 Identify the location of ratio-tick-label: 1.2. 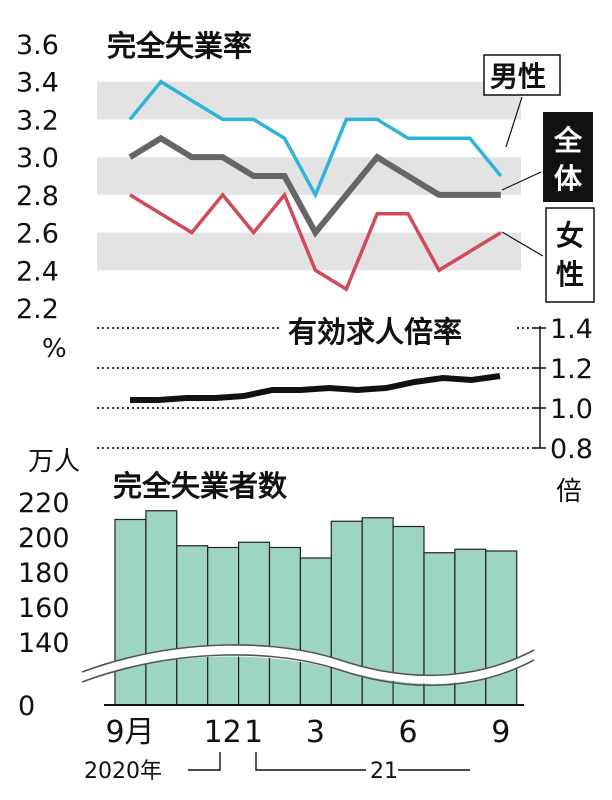
(571, 369).